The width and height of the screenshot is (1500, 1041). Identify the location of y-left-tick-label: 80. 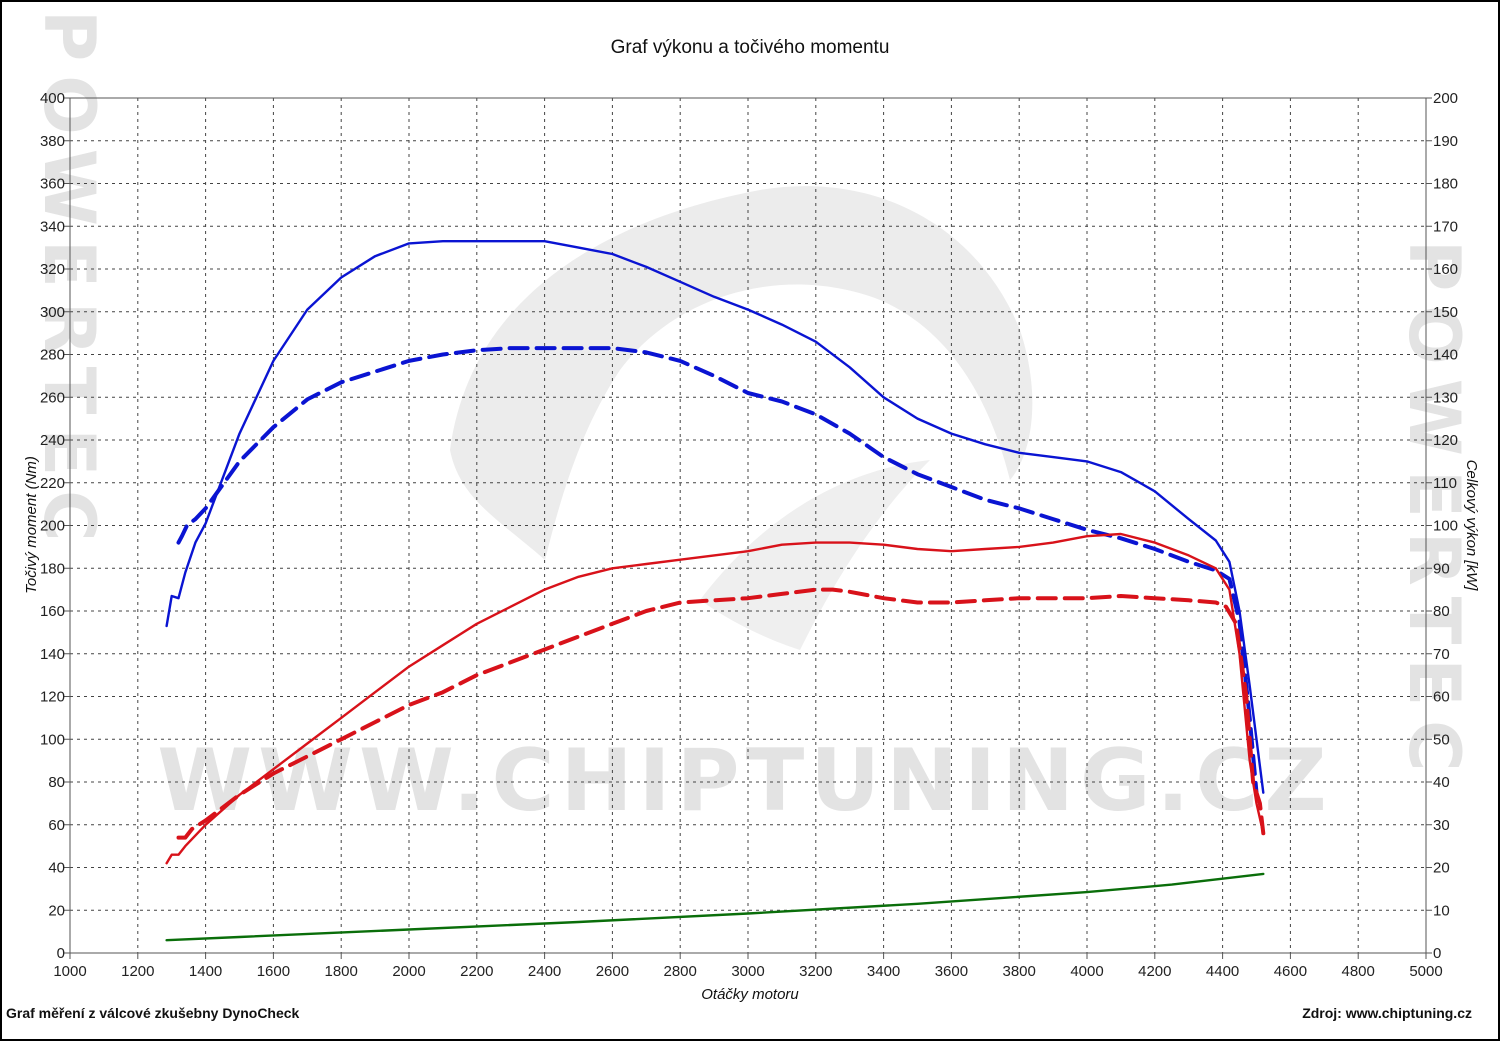
(56, 782).